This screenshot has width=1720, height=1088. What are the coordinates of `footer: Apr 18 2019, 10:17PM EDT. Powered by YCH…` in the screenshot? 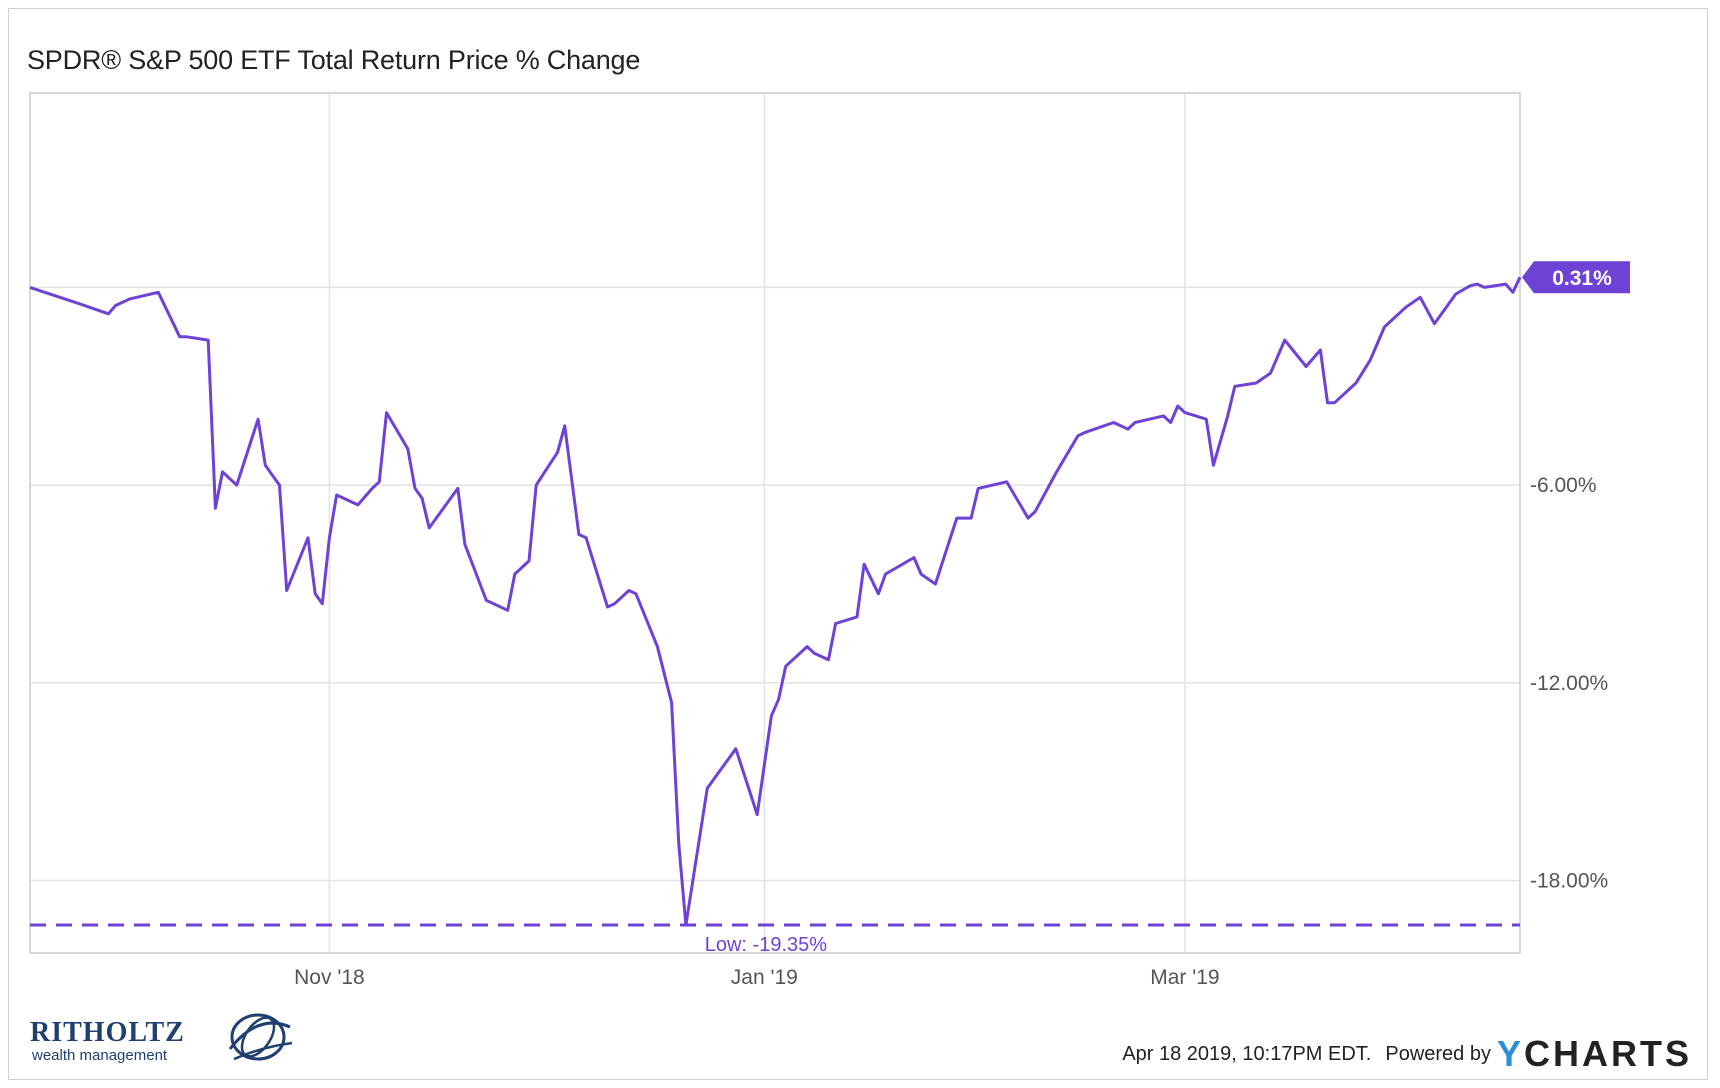 It's located at (1407, 1054).